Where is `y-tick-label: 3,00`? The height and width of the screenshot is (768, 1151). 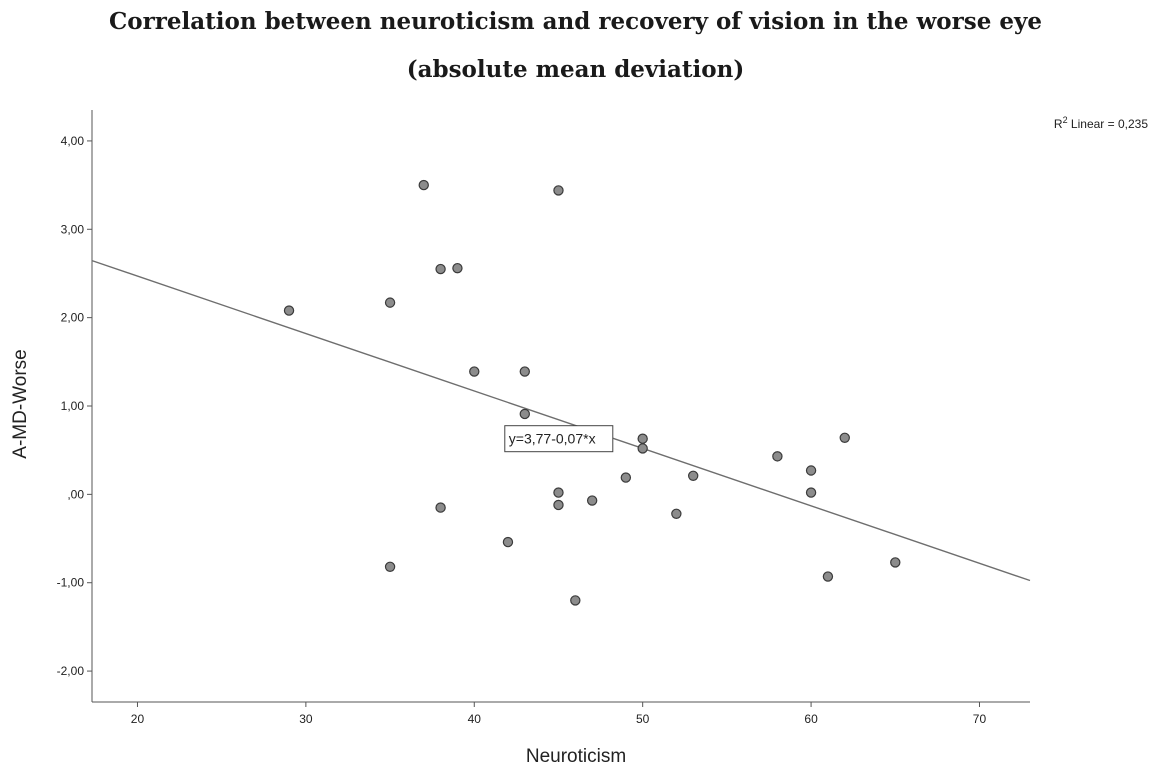 y-tick-label: 3,00 is located at coordinates (73, 229).